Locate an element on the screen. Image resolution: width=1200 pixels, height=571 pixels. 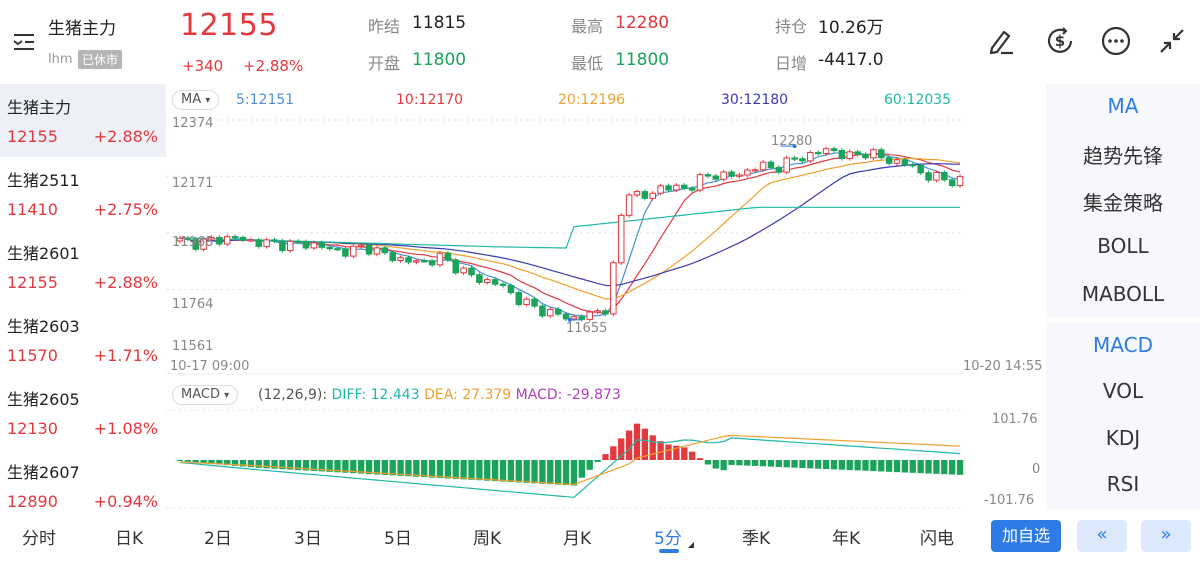
indicator-boll: BOLL is located at coordinates (1123, 246).